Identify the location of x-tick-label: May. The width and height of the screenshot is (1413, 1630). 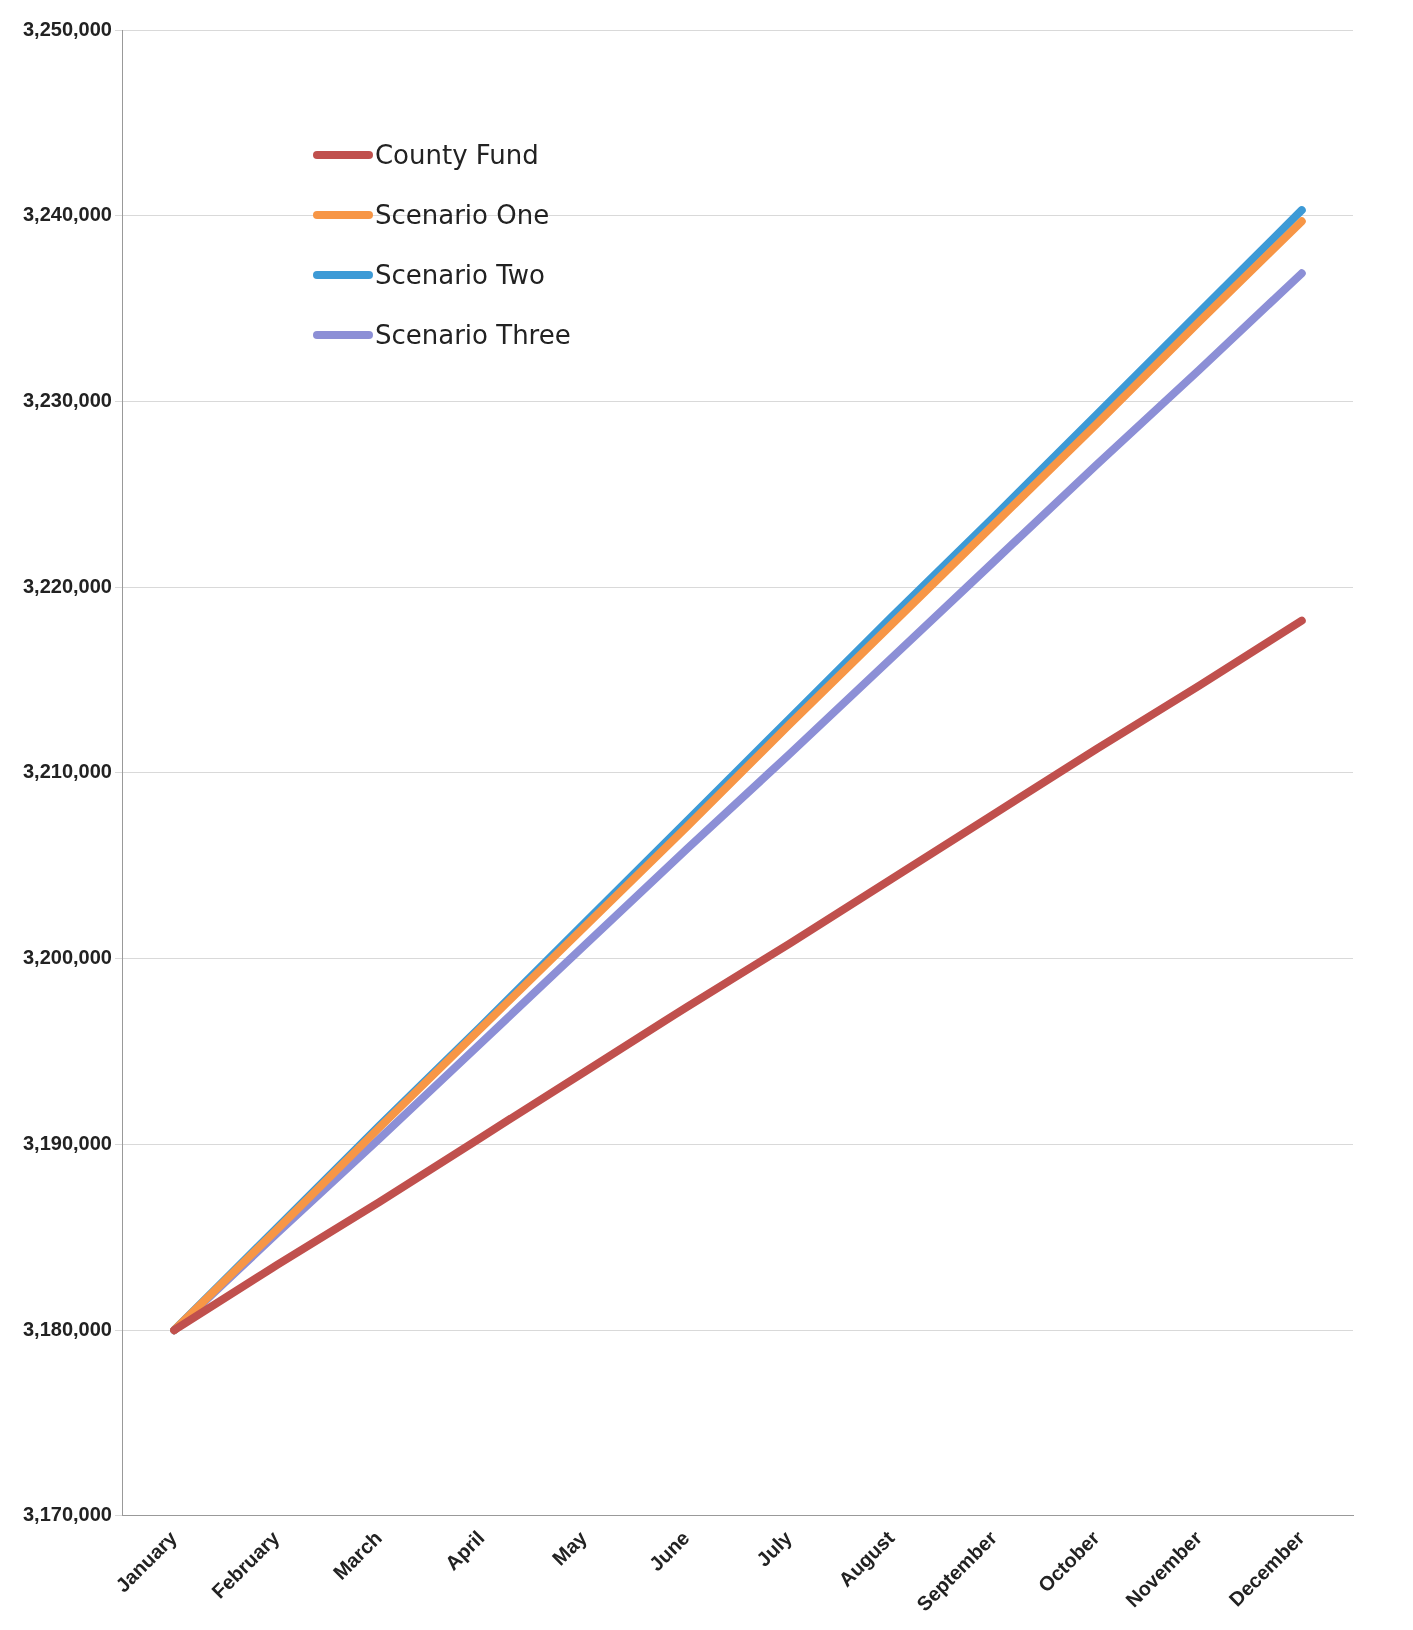
(569, 1547).